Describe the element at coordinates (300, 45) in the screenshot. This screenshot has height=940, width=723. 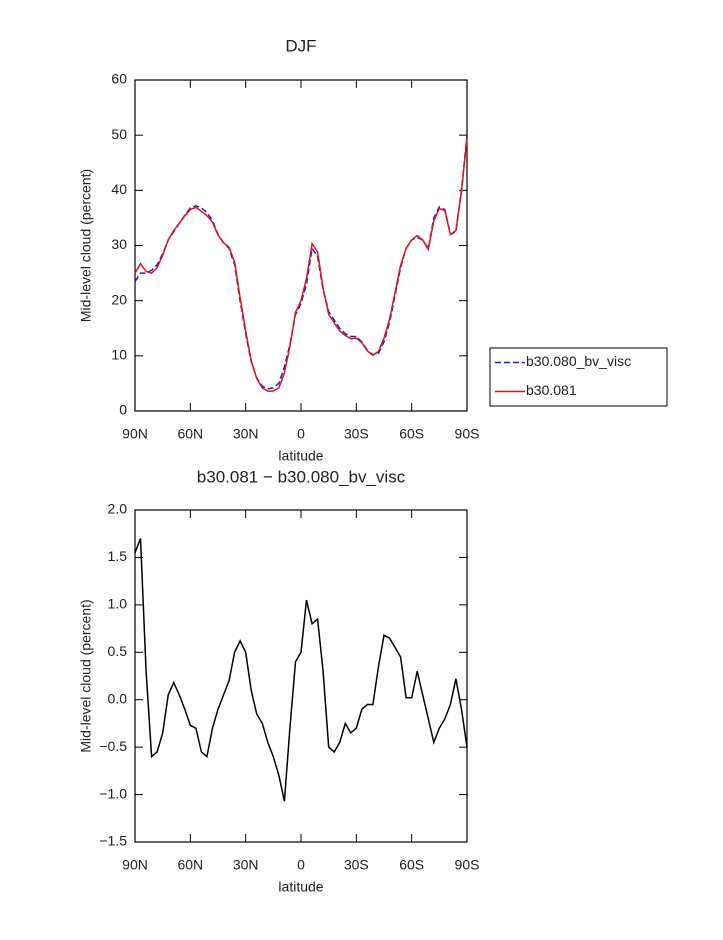
I see `chart-title: DJF` at that location.